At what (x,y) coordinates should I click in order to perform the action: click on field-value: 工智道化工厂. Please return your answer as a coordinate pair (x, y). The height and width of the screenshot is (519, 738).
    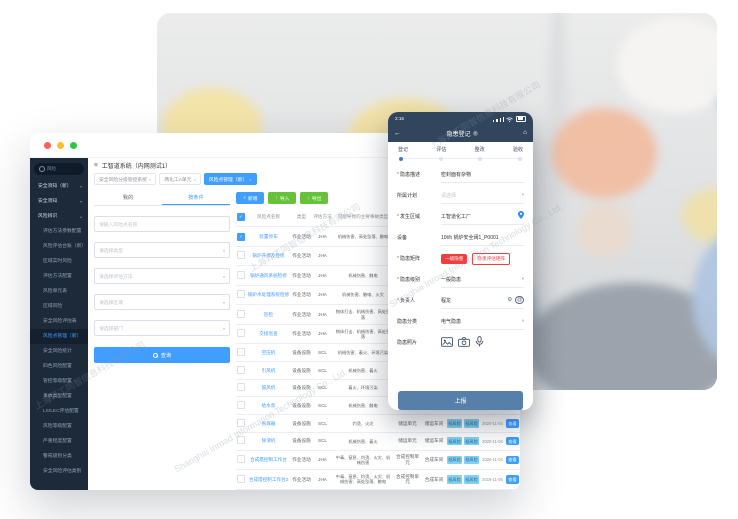
    Looking at the image, I should click on (482, 216).